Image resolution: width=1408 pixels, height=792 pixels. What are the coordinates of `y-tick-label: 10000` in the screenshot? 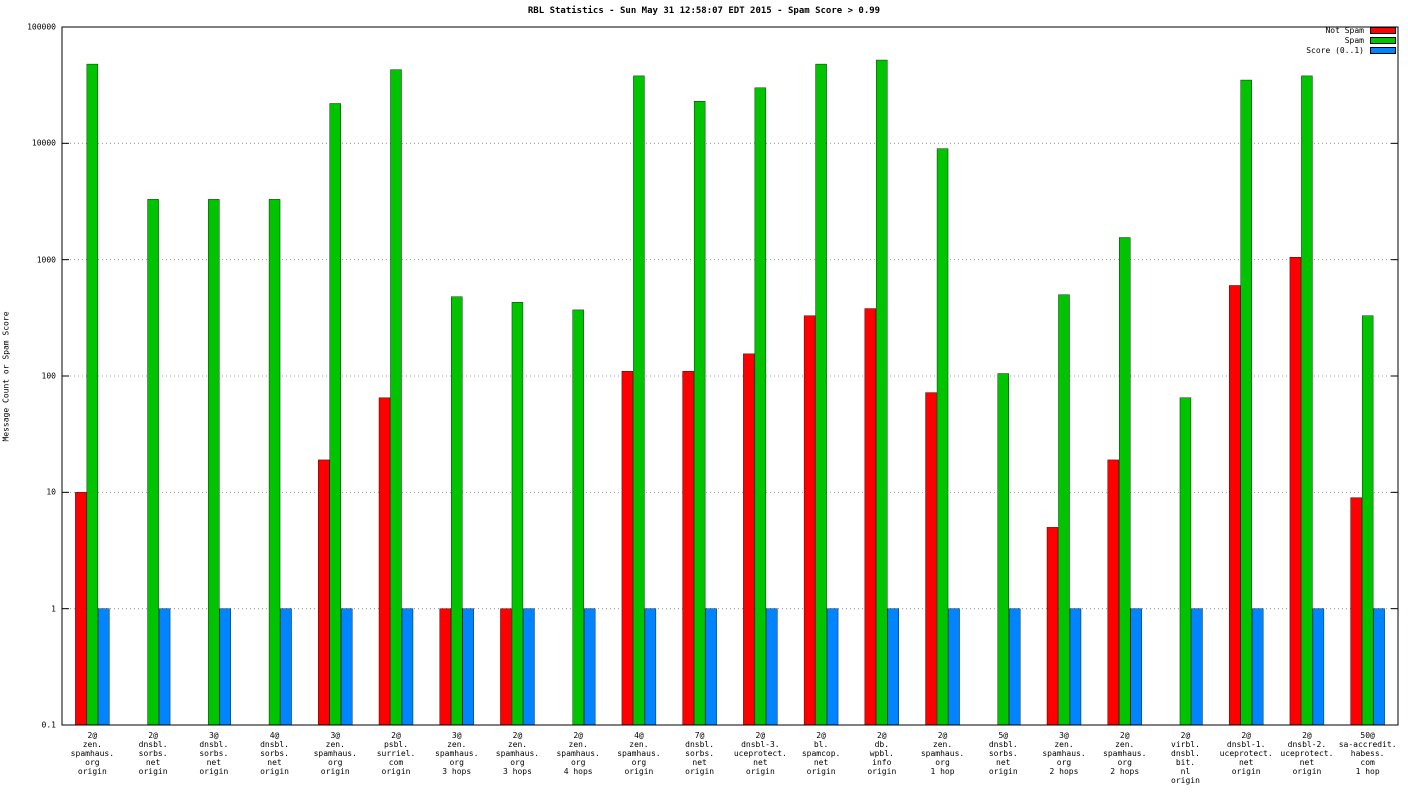 It's located at (43, 143).